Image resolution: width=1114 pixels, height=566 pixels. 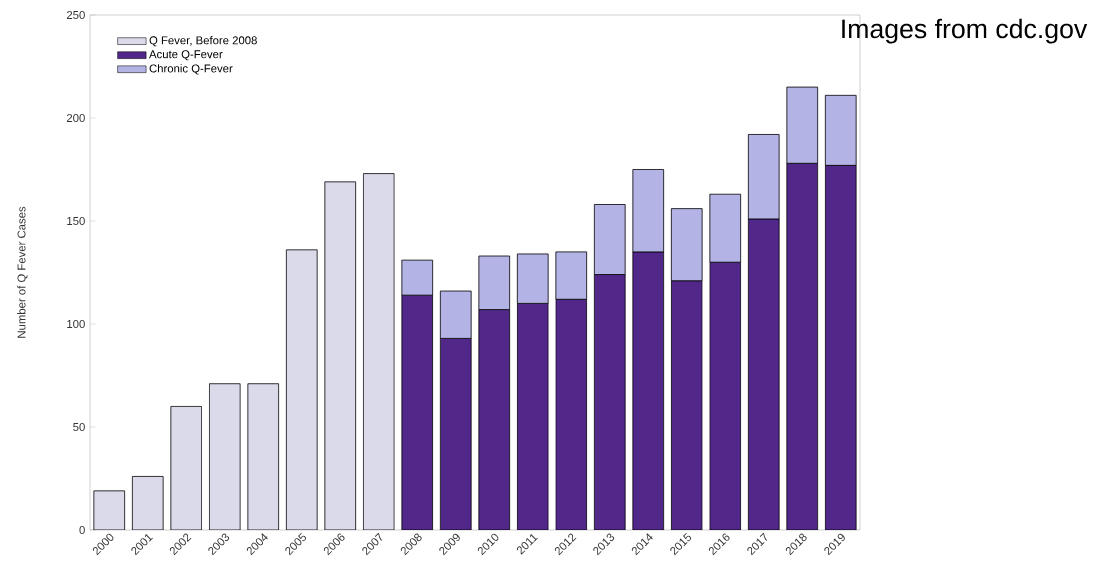 What do you see at coordinates (76, 220) in the screenshot?
I see `y-tick-label: 150` at bounding box center [76, 220].